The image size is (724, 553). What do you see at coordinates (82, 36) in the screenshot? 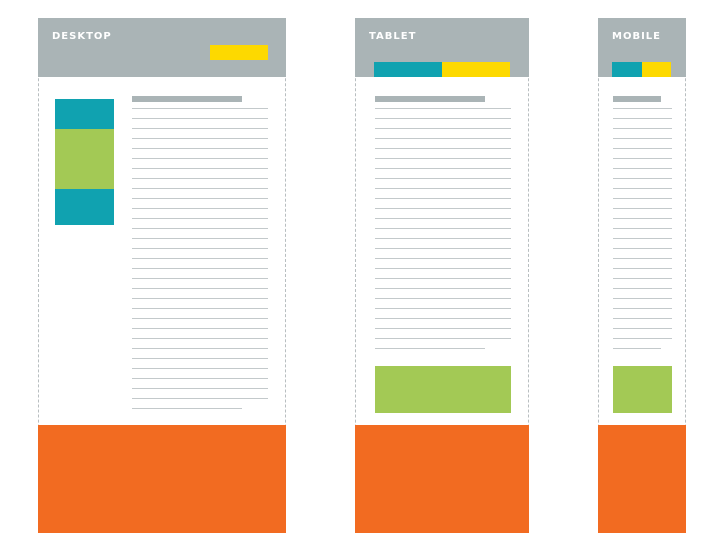
I see `desktop-label: DESKTOP` at bounding box center [82, 36].